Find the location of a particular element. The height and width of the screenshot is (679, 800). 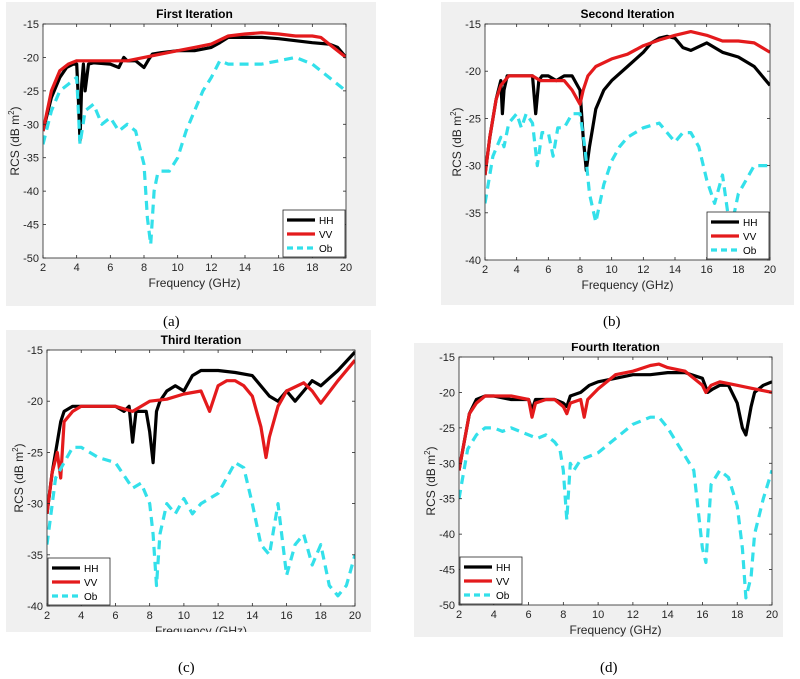

chart-title: Fourth Iteration is located at coordinates (615, 348).